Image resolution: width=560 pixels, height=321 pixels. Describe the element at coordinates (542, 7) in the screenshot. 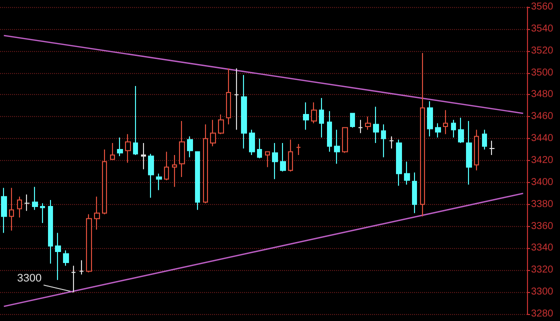

I see `y-tick-label: 3560` at that location.